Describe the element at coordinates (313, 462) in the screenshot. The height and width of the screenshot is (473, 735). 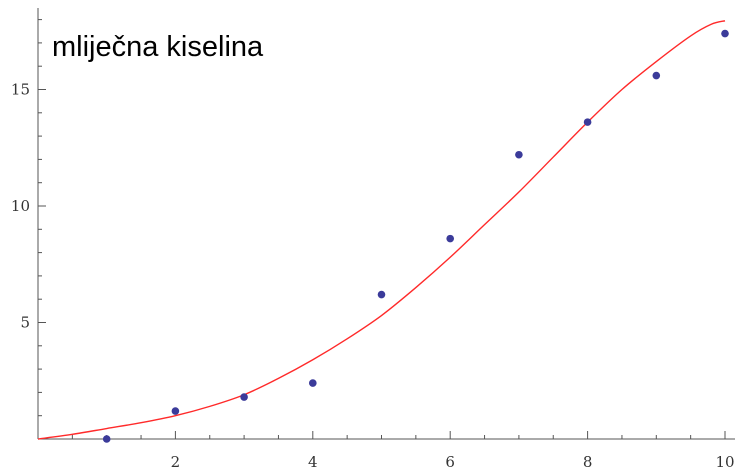
I see `x-tick-label: 4` at that location.